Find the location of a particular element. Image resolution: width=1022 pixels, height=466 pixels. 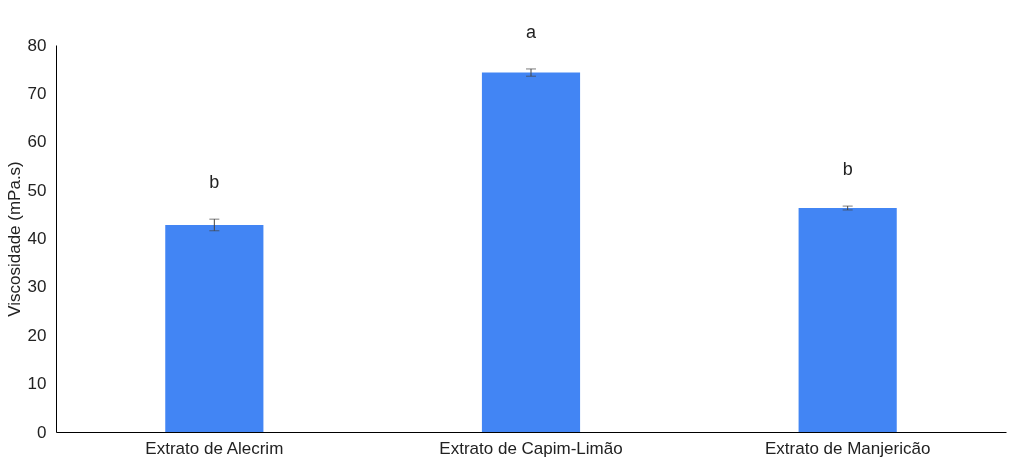

text: a is located at coordinates (531, 31).